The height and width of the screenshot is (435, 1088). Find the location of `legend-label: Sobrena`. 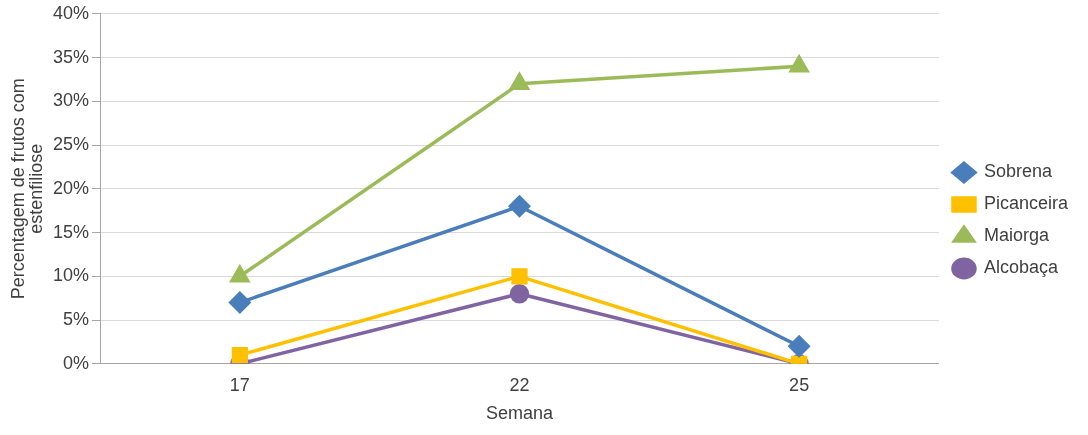

legend-label: Sobrena is located at coordinates (1018, 171).